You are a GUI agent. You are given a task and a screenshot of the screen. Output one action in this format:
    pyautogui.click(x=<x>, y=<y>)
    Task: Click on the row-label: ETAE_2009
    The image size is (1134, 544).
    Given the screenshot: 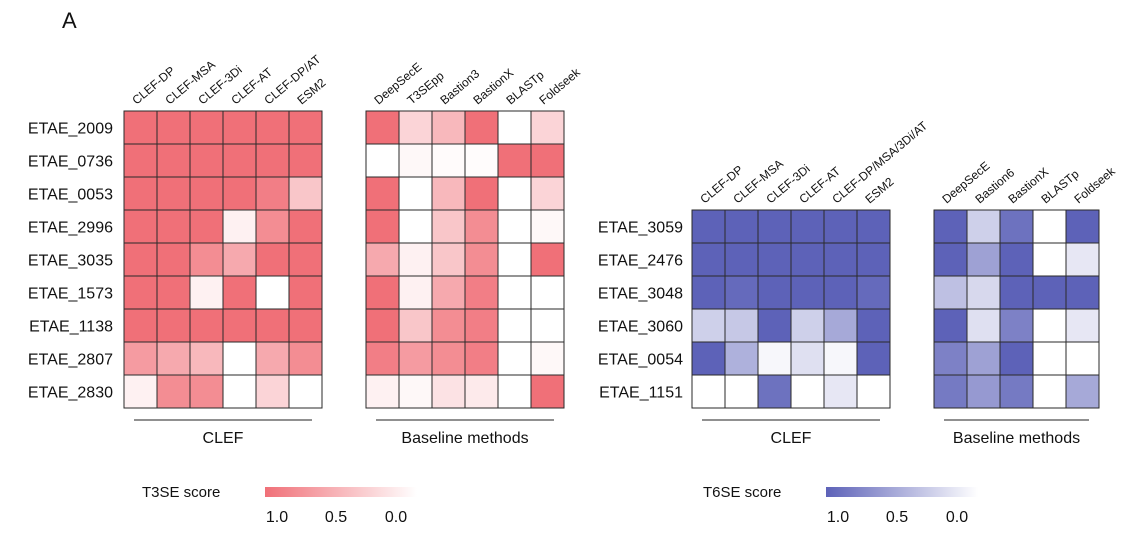 What is the action you would take?
    pyautogui.click(x=70, y=129)
    